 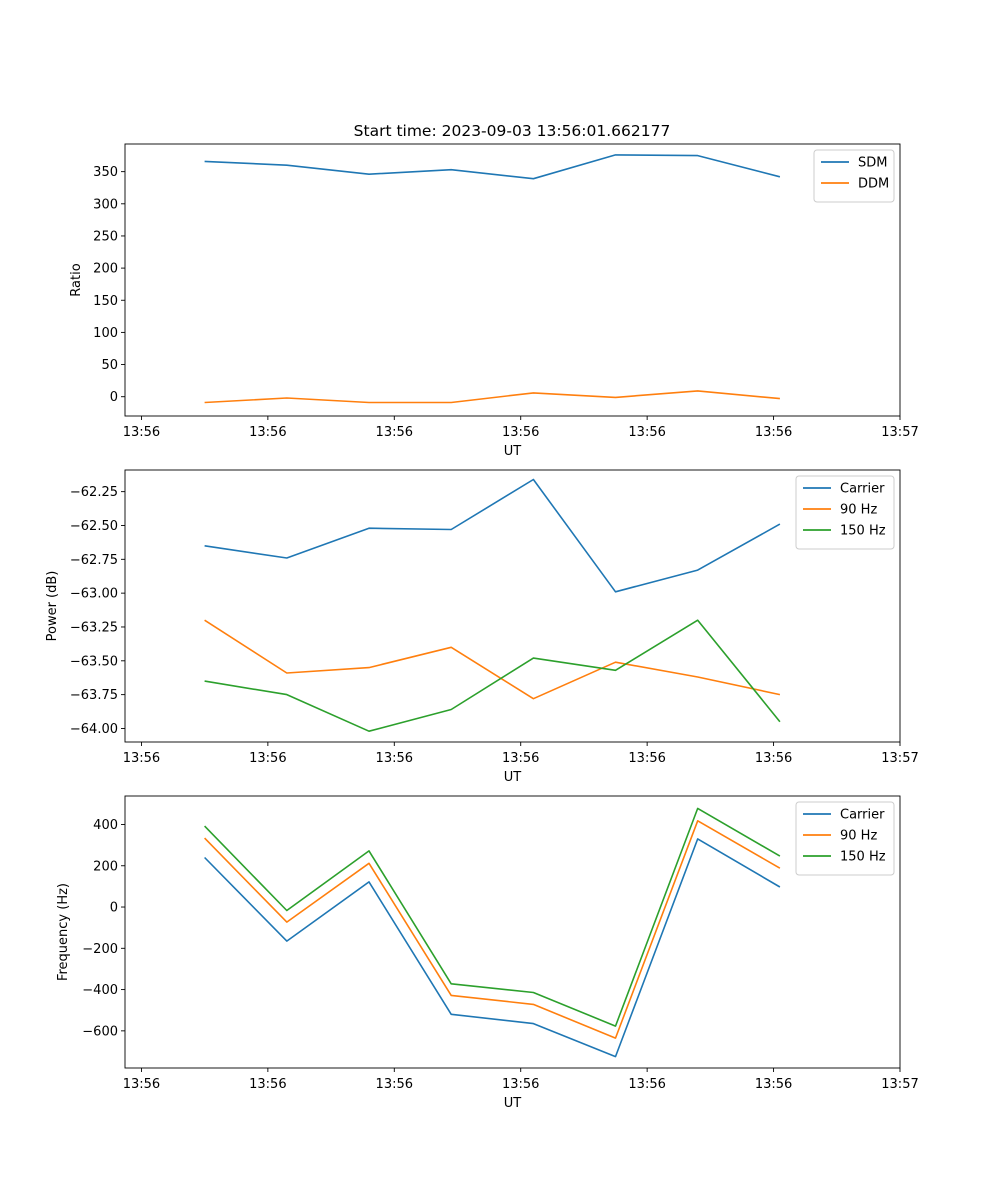 I want to click on y-tick-label: 250, so click(x=105, y=236).